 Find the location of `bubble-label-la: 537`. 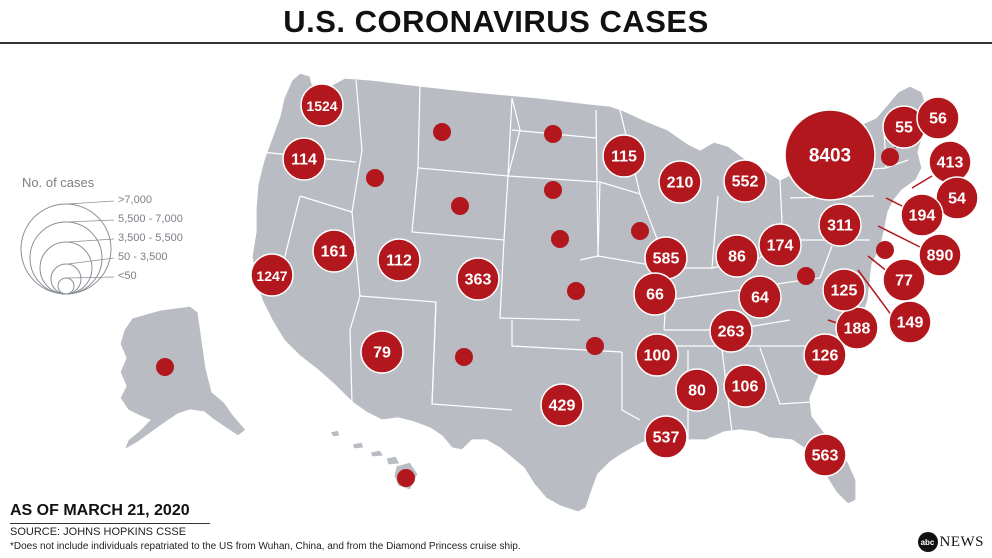

bubble-label-la: 537 is located at coordinates (666, 438).